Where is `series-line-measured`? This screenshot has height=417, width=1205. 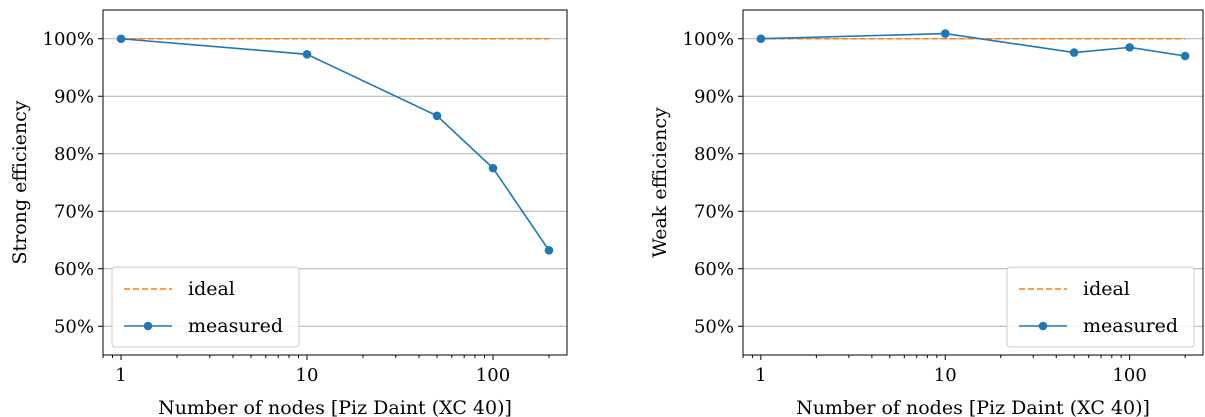
series-line-measured is located at coordinates (973, 44).